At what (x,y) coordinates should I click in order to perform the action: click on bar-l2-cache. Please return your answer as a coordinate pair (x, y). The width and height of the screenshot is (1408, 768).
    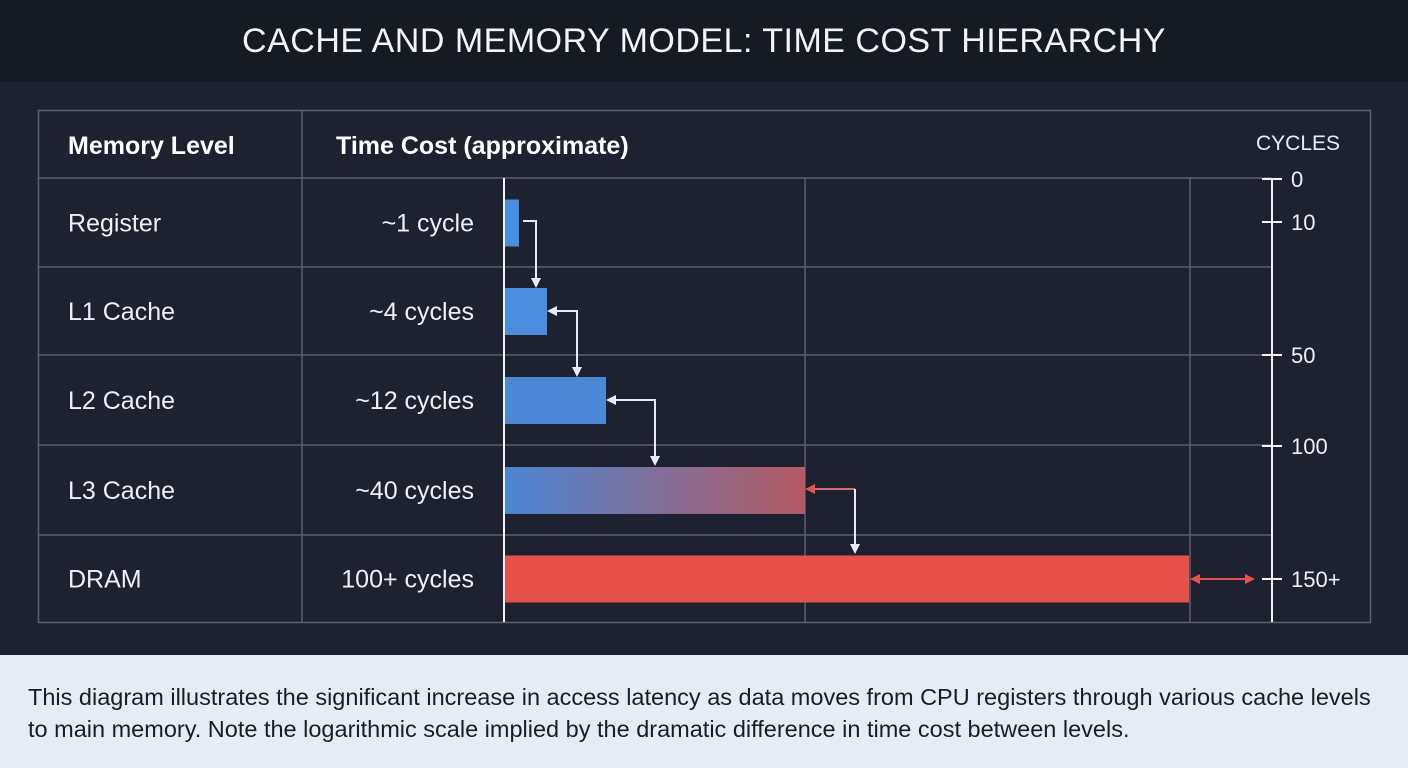
    Looking at the image, I should click on (555, 400).